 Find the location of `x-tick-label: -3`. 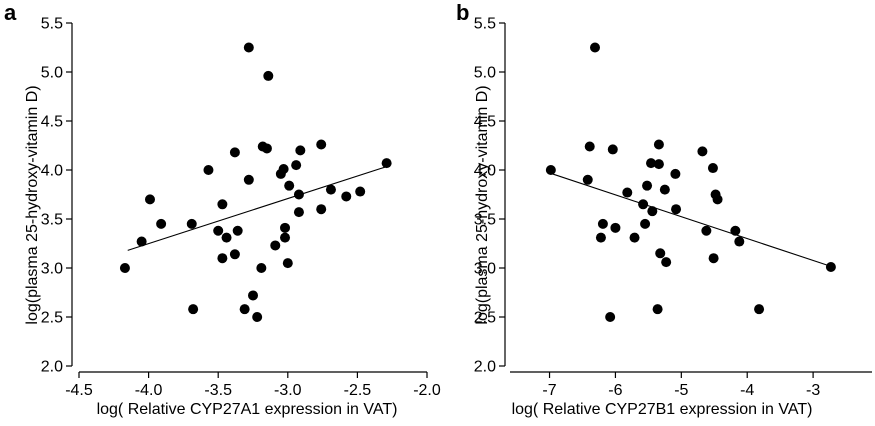

x-tick-label: -3 is located at coordinates (813, 390).